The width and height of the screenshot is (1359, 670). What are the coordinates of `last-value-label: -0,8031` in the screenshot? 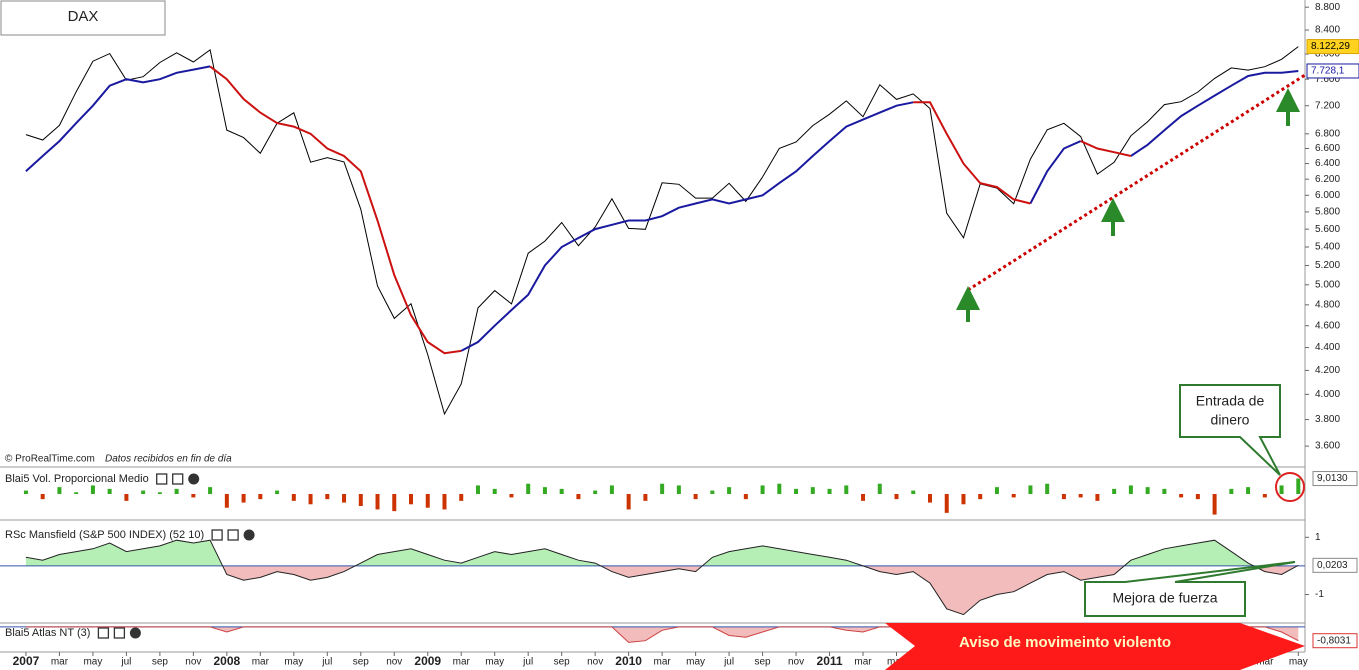 It's located at (1334, 640).